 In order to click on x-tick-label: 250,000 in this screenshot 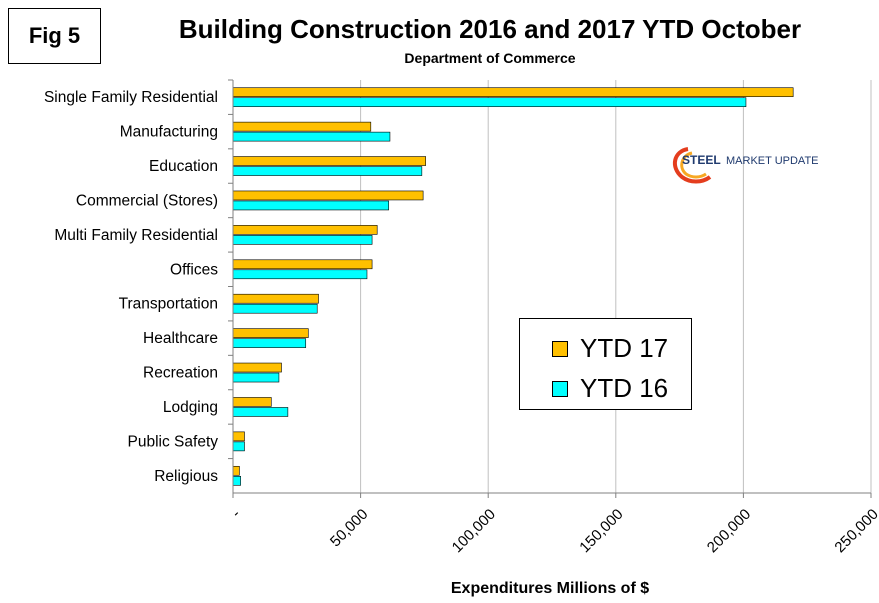, I will do `click(855, 531)`.